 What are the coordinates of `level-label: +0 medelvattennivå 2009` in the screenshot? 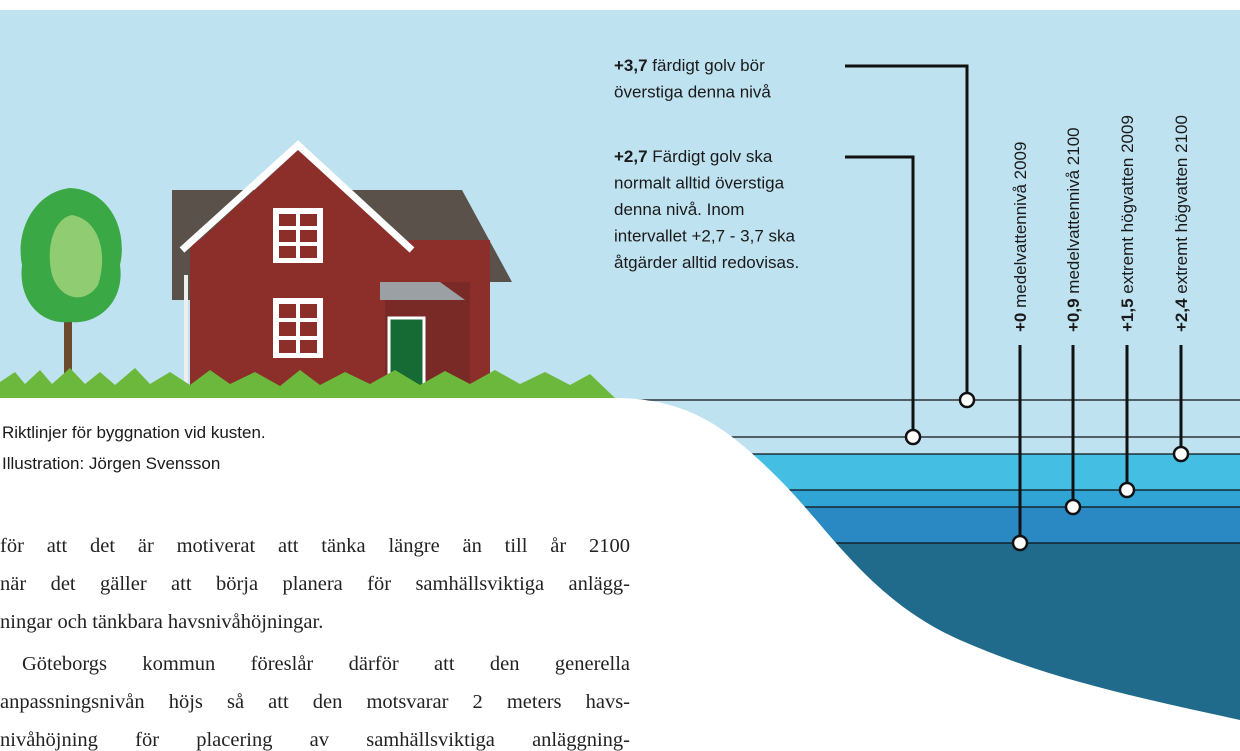 It's located at (1020, 237).